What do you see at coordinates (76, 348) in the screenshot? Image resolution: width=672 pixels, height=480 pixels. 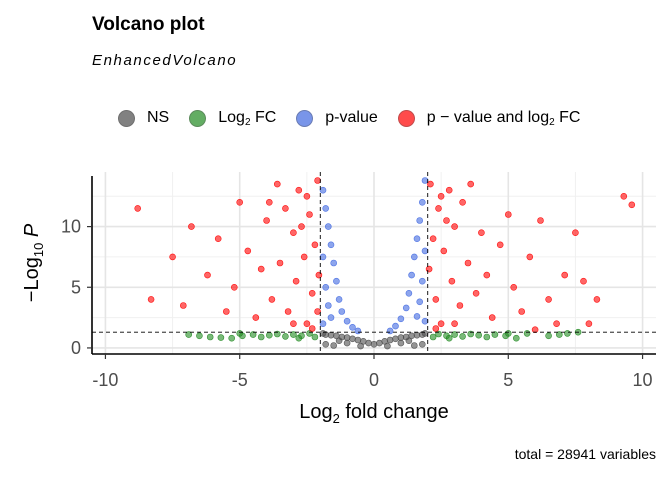 I see `y-tick-label: 0` at bounding box center [76, 348].